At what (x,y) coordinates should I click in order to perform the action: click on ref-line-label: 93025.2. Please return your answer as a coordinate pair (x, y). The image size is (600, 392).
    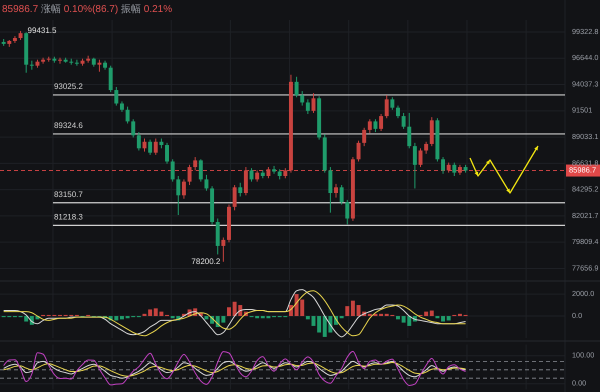
    Looking at the image, I should click on (69, 86).